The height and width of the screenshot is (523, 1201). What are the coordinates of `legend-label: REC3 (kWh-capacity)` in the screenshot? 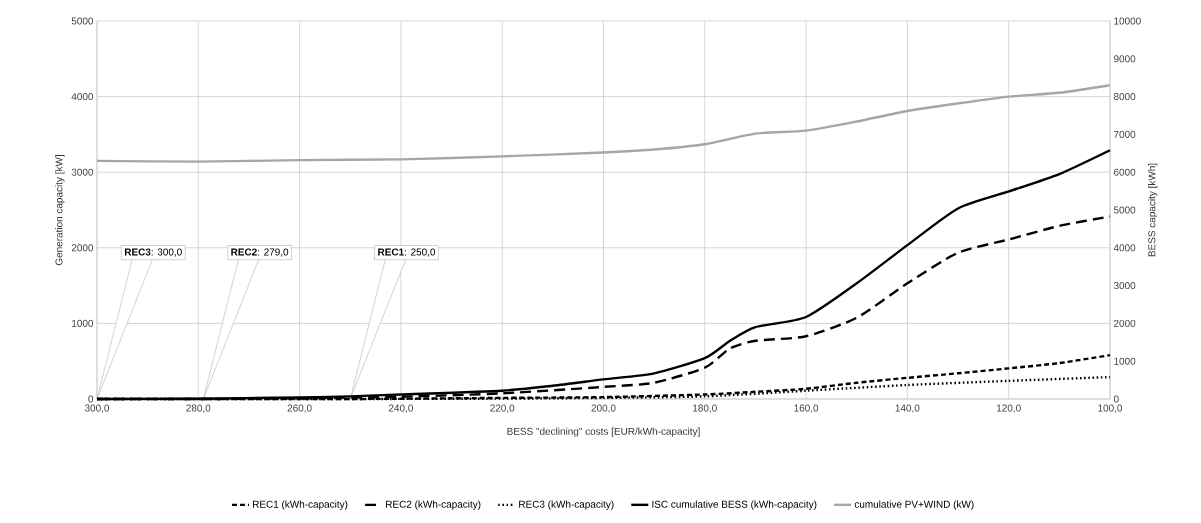 It's located at (566, 505).